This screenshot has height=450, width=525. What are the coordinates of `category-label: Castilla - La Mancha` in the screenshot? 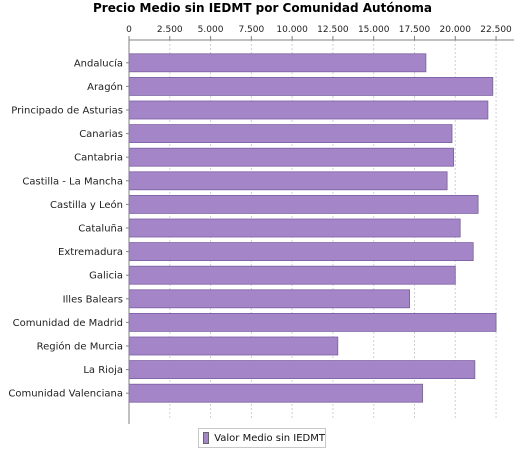 It's located at (72, 181).